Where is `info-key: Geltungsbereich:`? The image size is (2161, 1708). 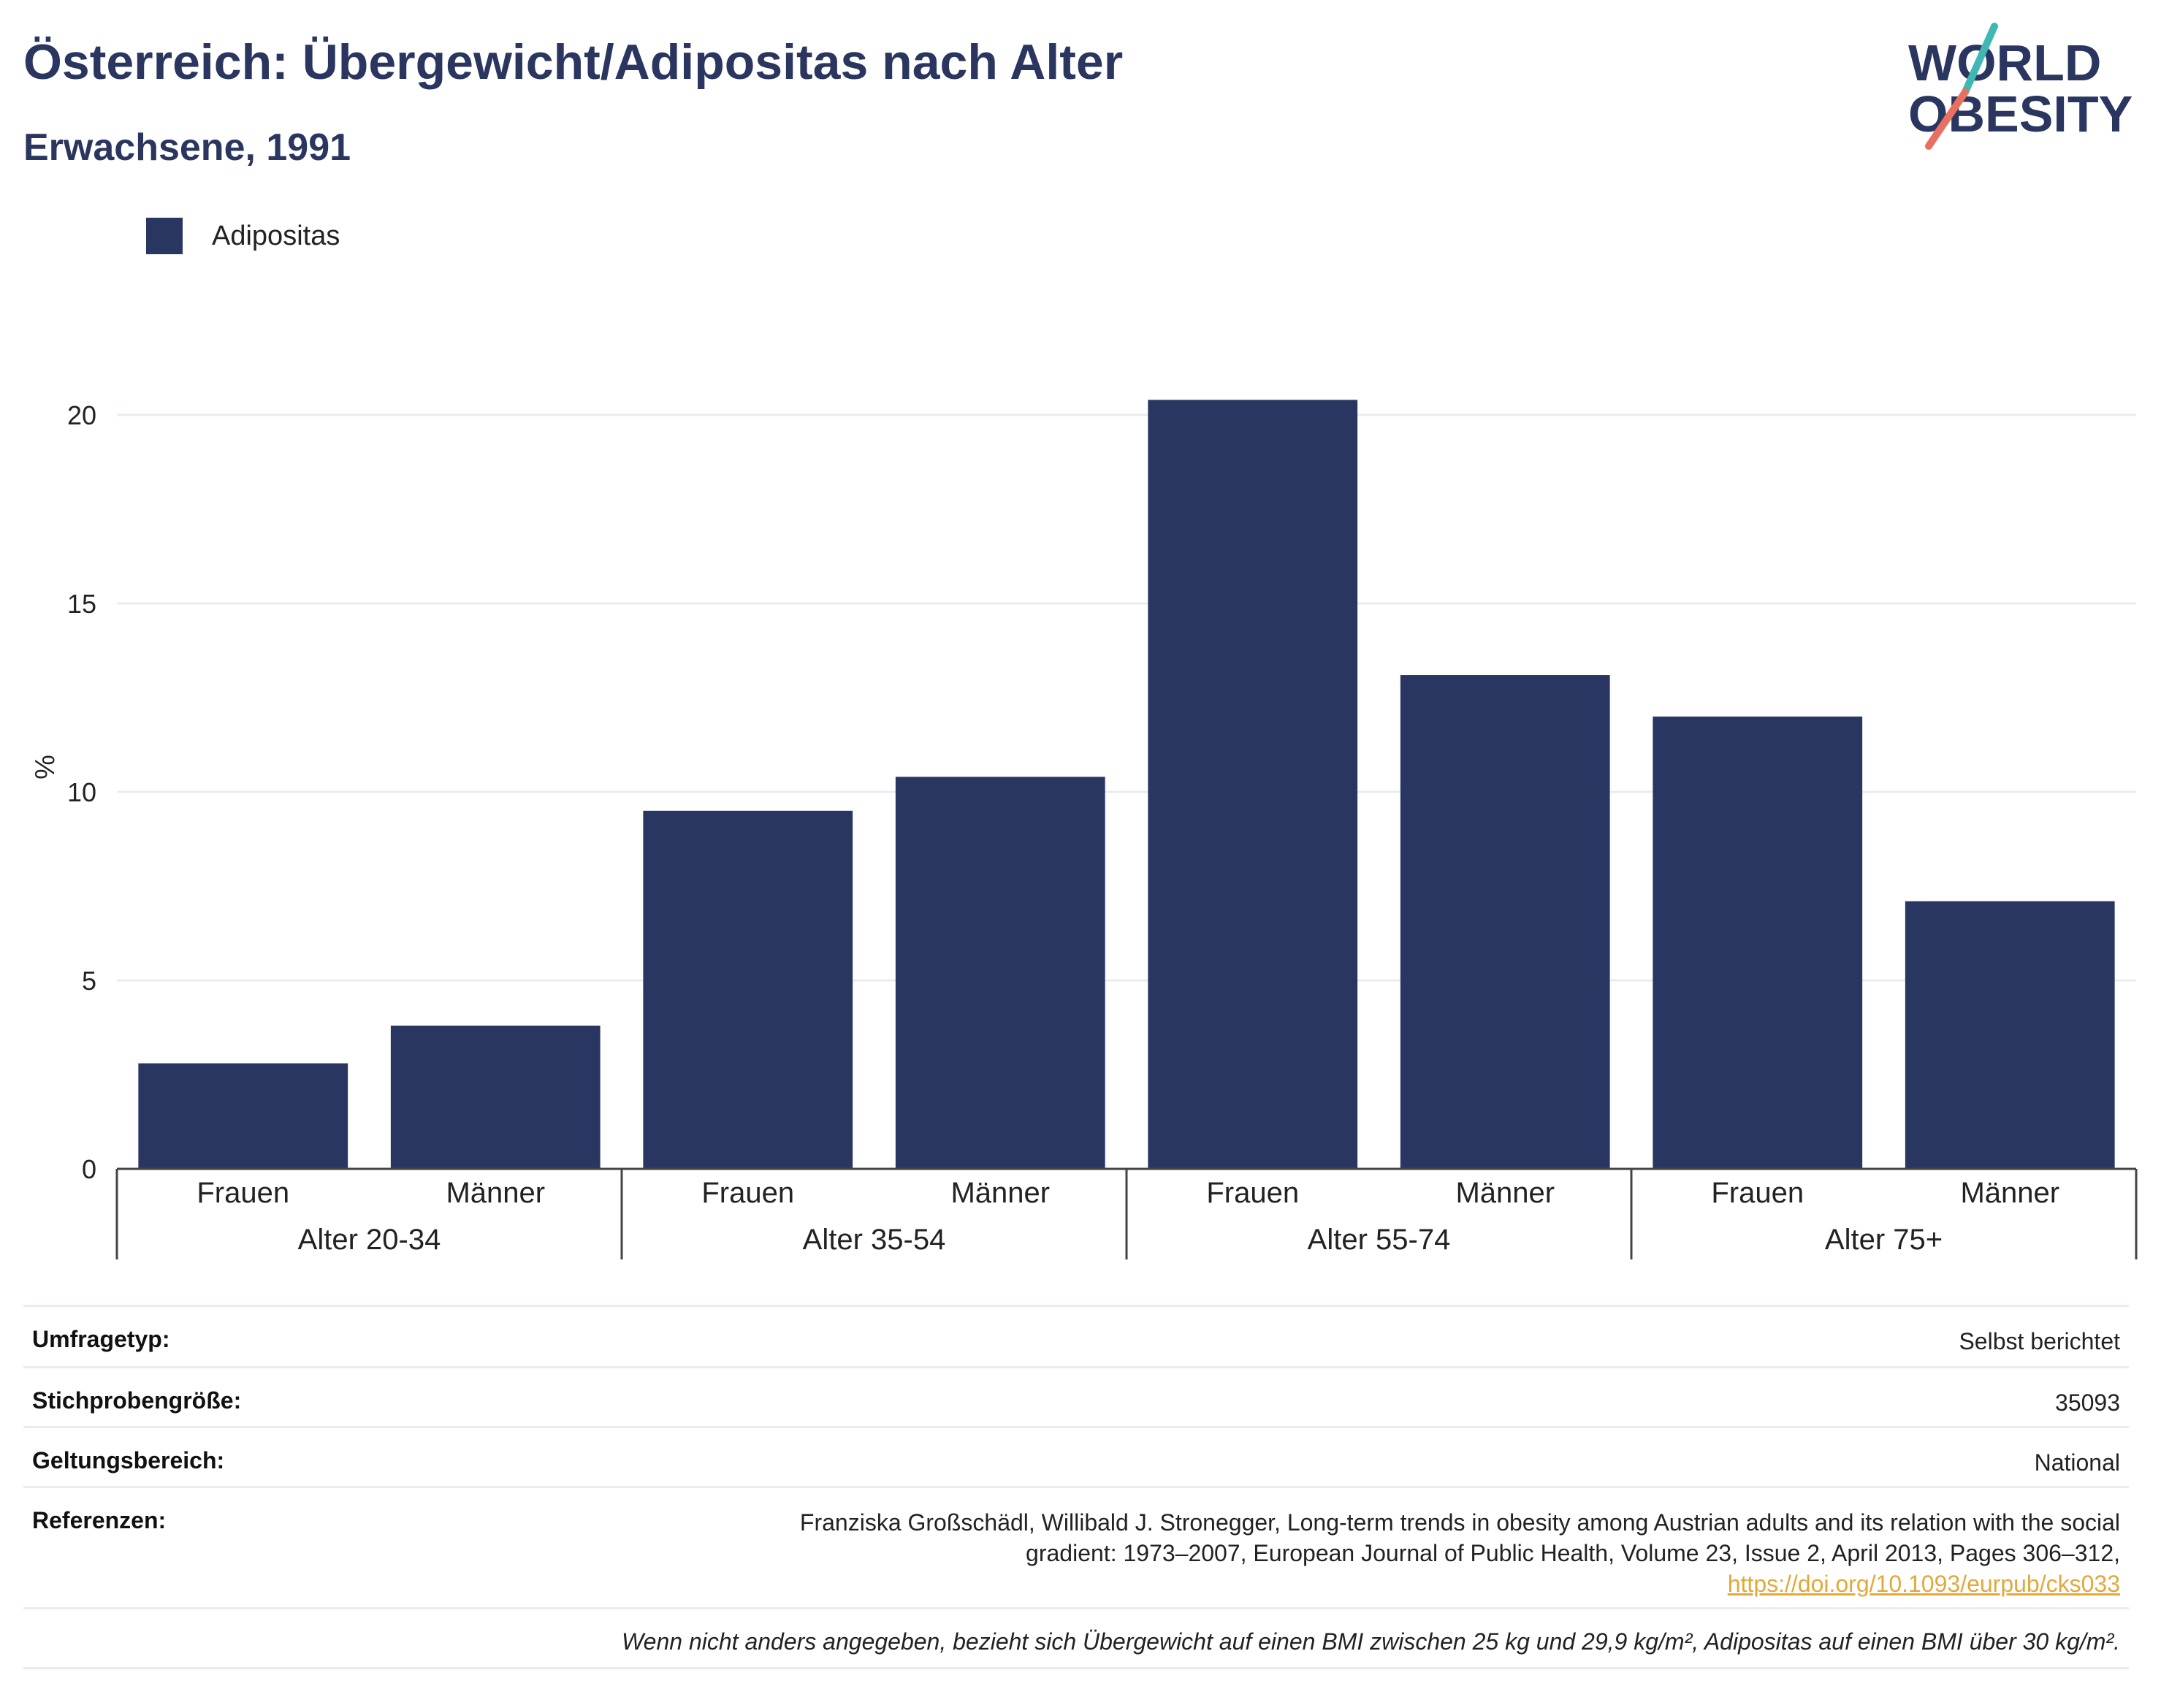 info-key: Geltungsbereich: is located at coordinates (128, 1460).